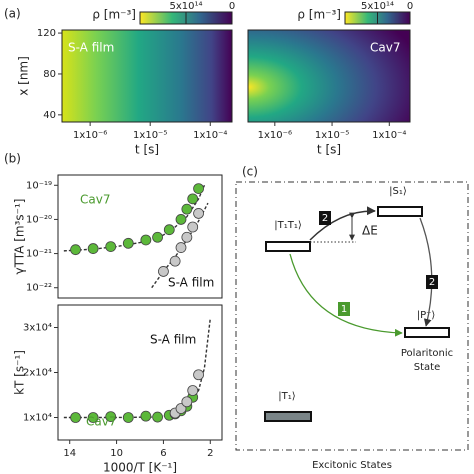 The height and width of the screenshot is (474, 474). Describe the element at coordinates (210, 453) in the screenshot. I see `x-tick-label: 2` at that location.